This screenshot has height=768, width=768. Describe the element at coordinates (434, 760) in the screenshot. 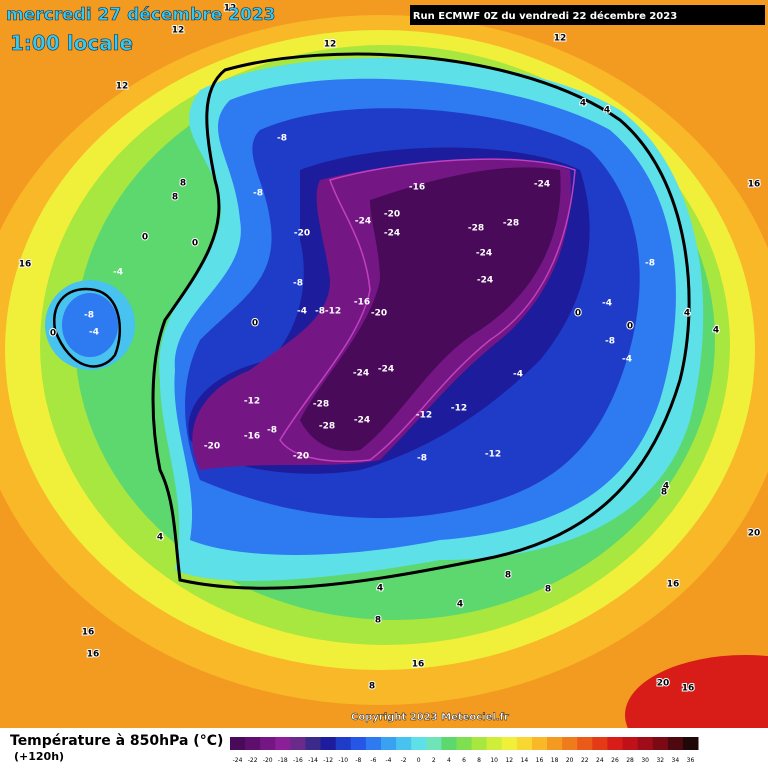

I see `colorbar-label: 2` at that location.